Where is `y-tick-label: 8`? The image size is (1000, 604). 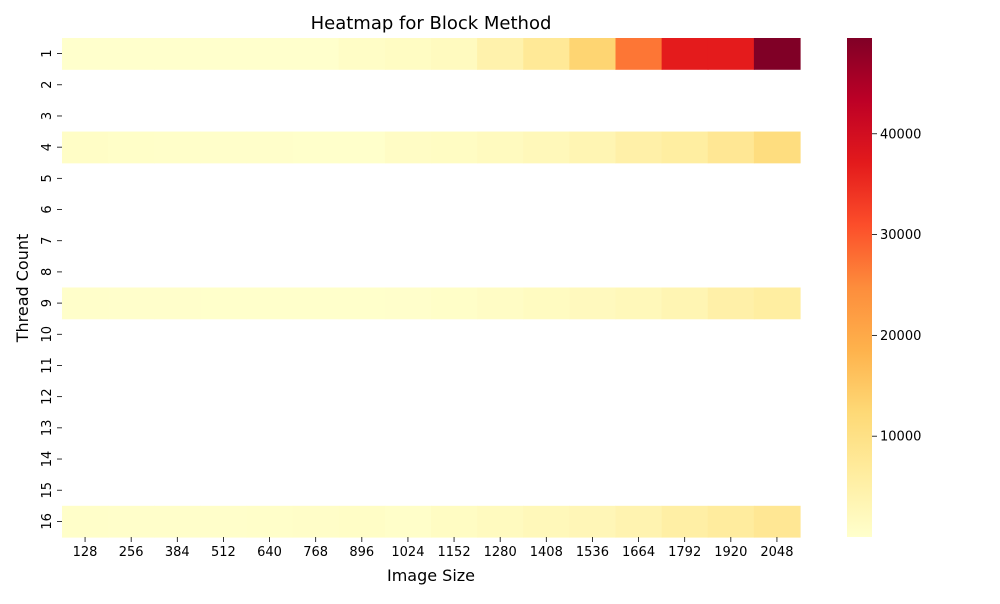
y-tick-label: 8 is located at coordinates (47, 272).